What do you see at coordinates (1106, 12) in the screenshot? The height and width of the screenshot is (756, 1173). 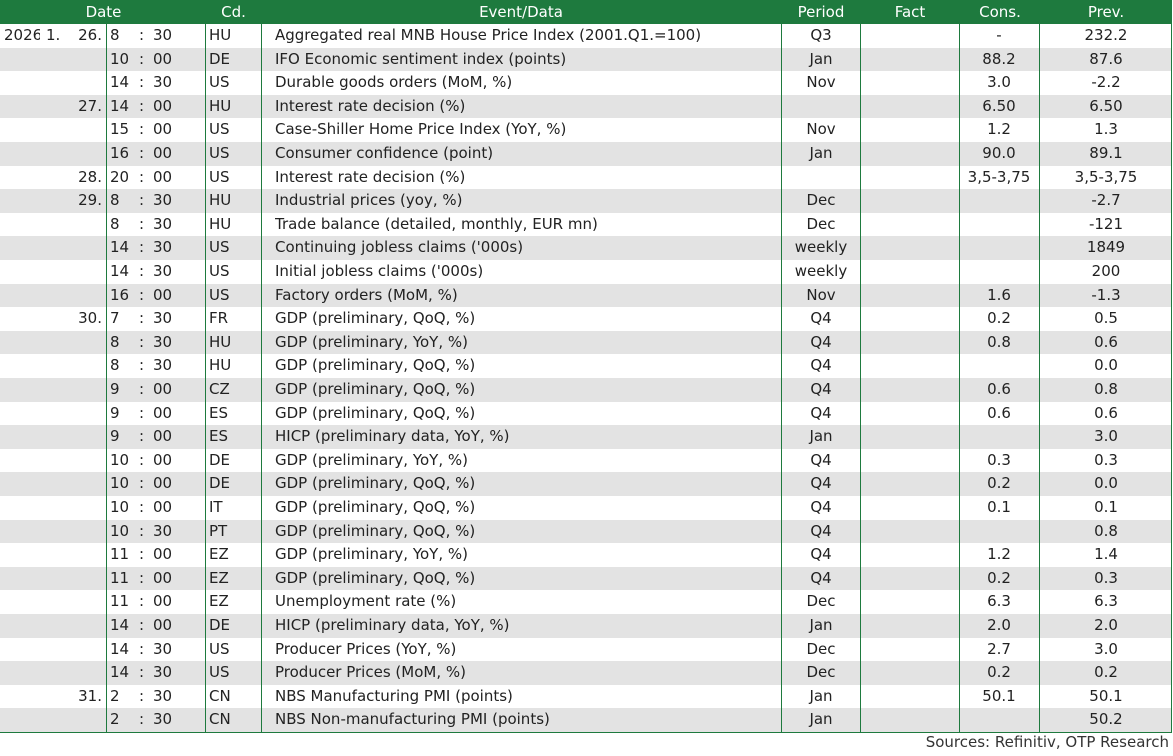 I see `header-prev: Prev.` at bounding box center [1106, 12].